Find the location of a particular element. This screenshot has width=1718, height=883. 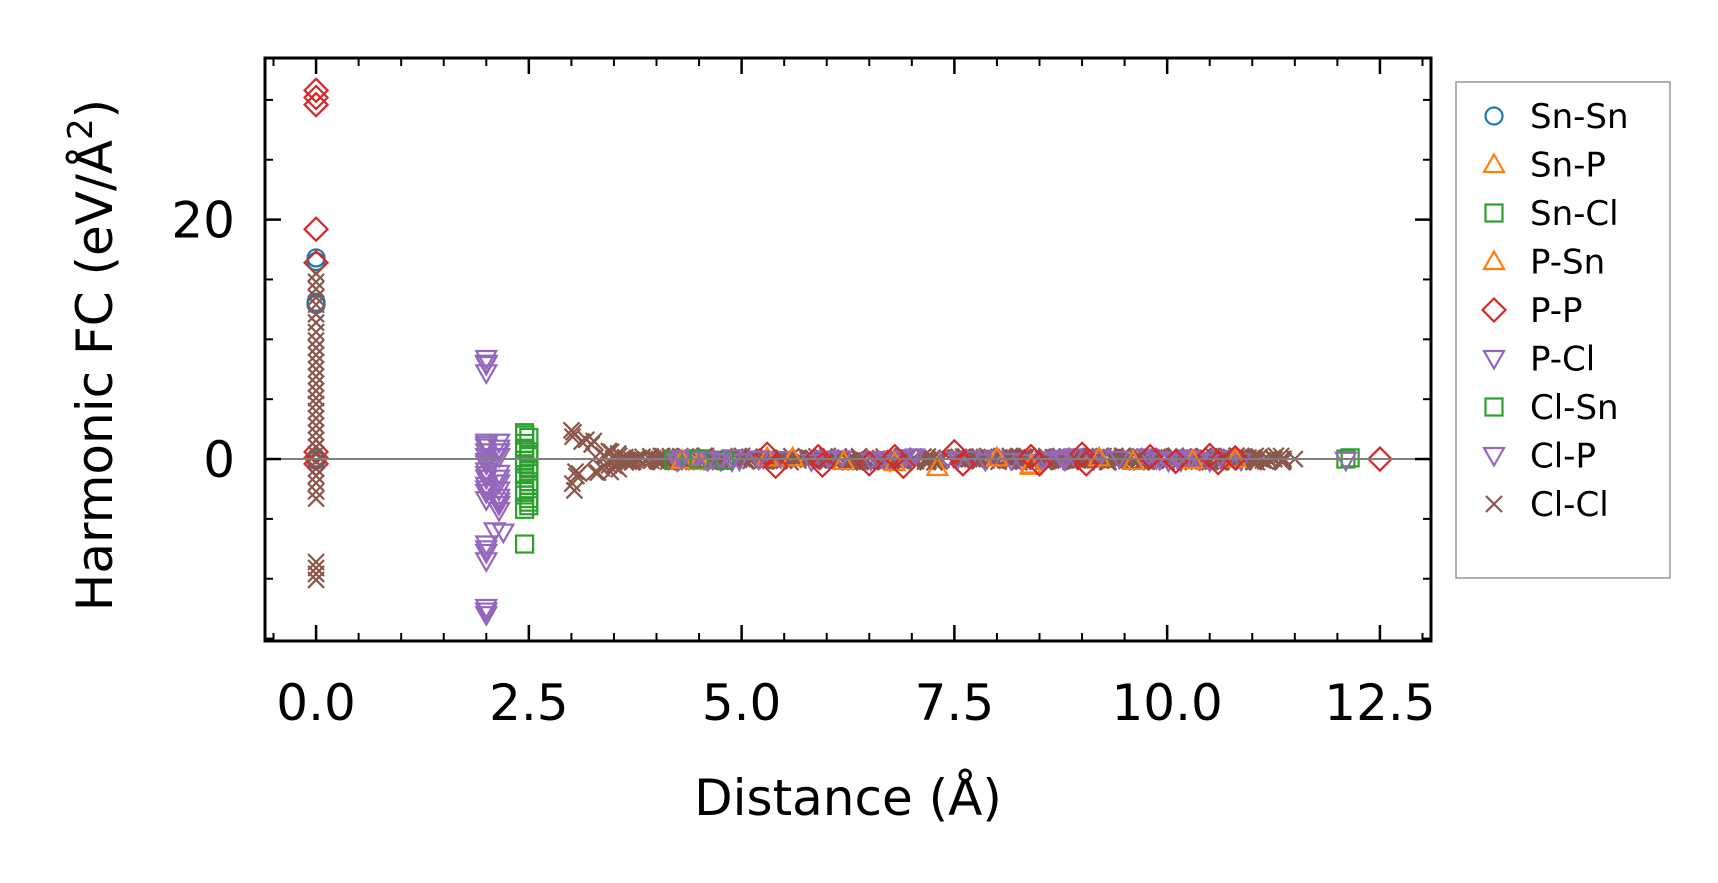

legend: Sn-Sn Sn-P Sn-Cl P-Sn P-P P-Cl Cl-Sn Cl-P Cl-Cl is located at coordinates (1563, 330).